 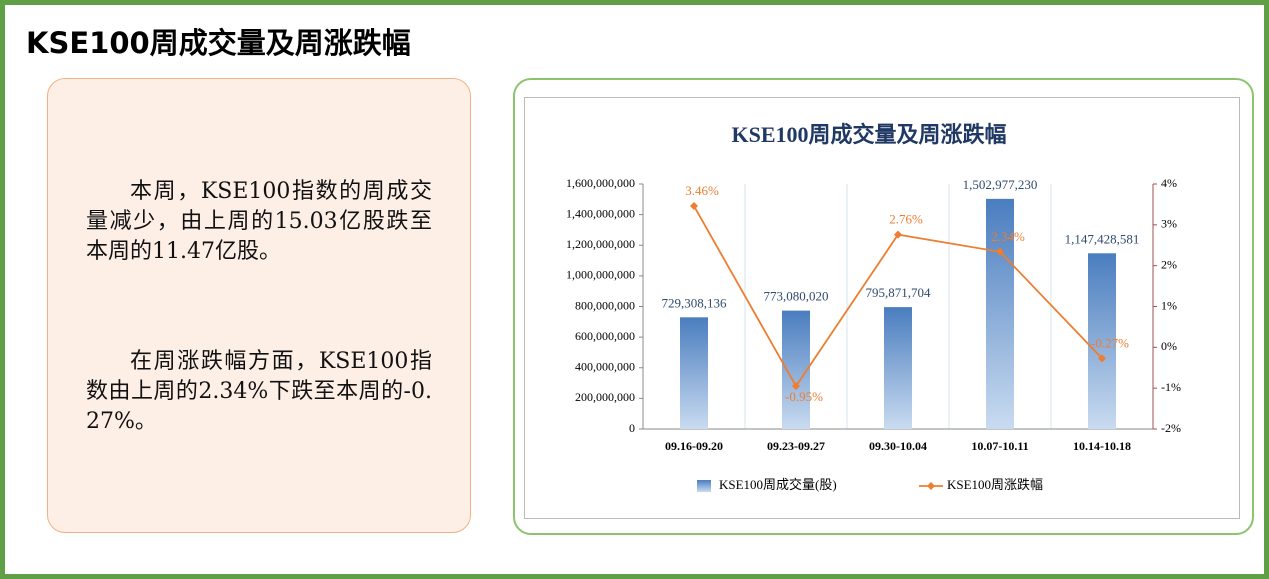 What do you see at coordinates (218, 43) in the screenshot?
I see `page-title: KSE100周成交量及周涨跌幅` at bounding box center [218, 43].